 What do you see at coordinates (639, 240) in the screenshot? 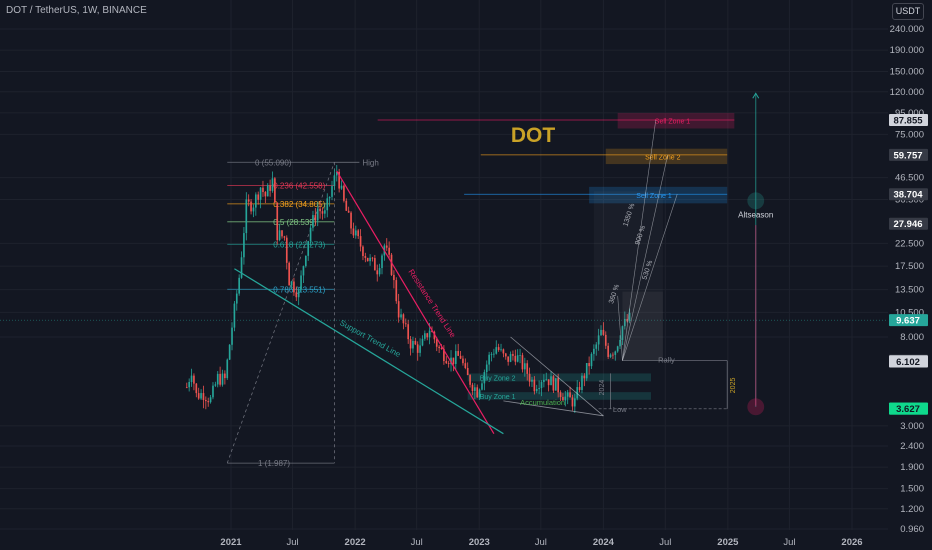
I see `projection-line` at bounding box center [639, 240].